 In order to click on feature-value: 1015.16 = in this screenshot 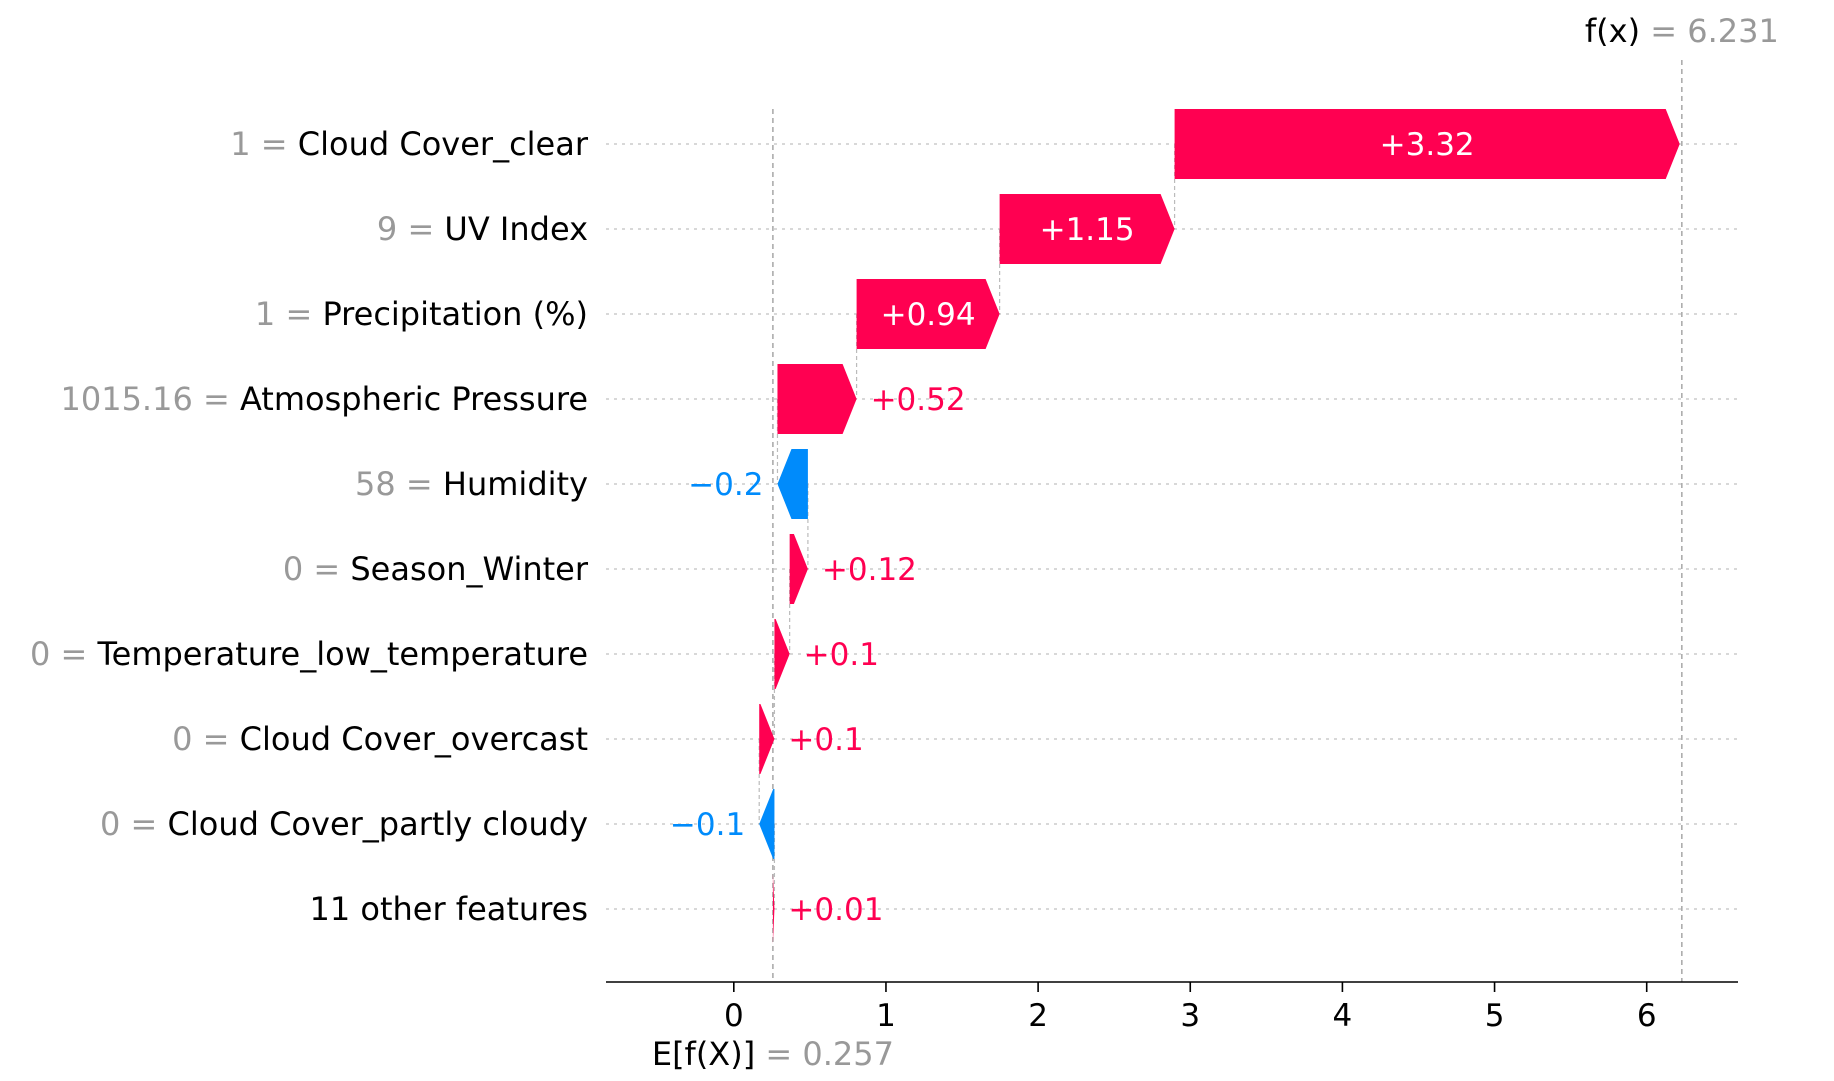, I will do `click(149, 399)`.